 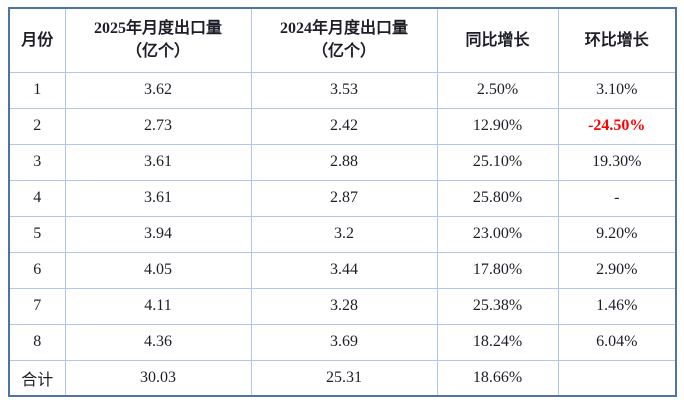 I want to click on table-row: 8 4.36 3.69 18.24% 6.04%, so click(x=342, y=342).